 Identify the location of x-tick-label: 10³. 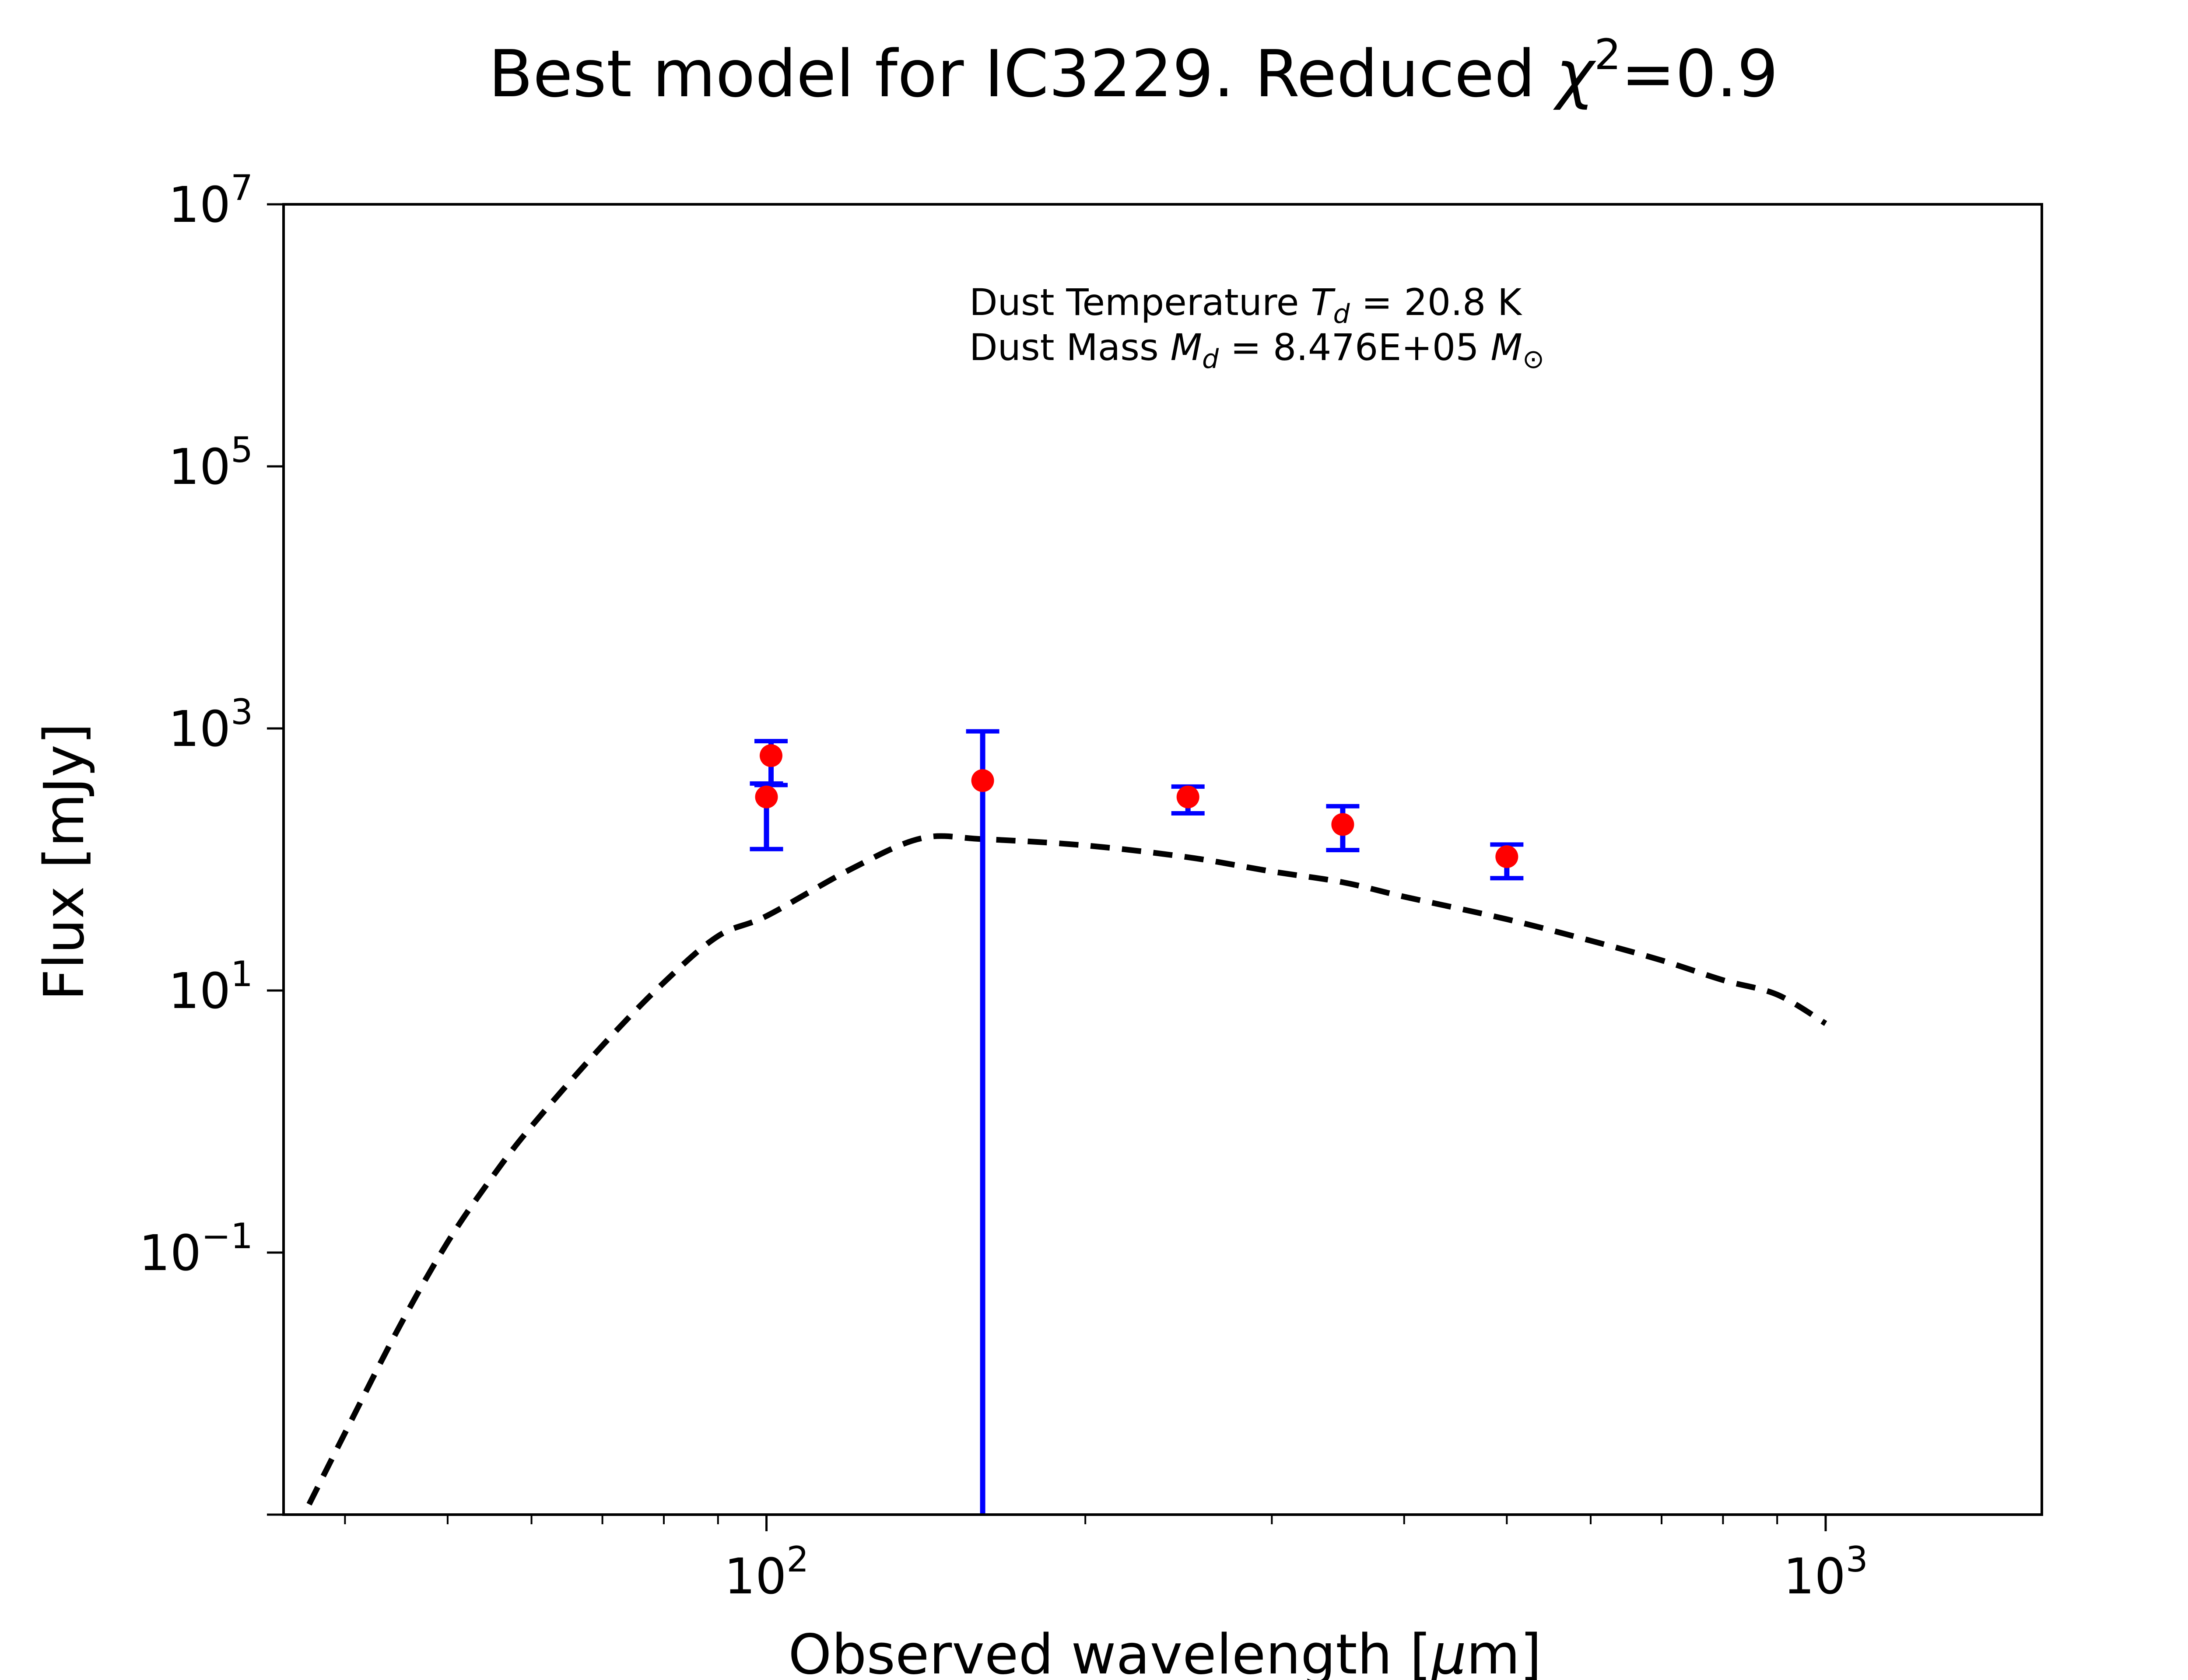
(1825, 1572).